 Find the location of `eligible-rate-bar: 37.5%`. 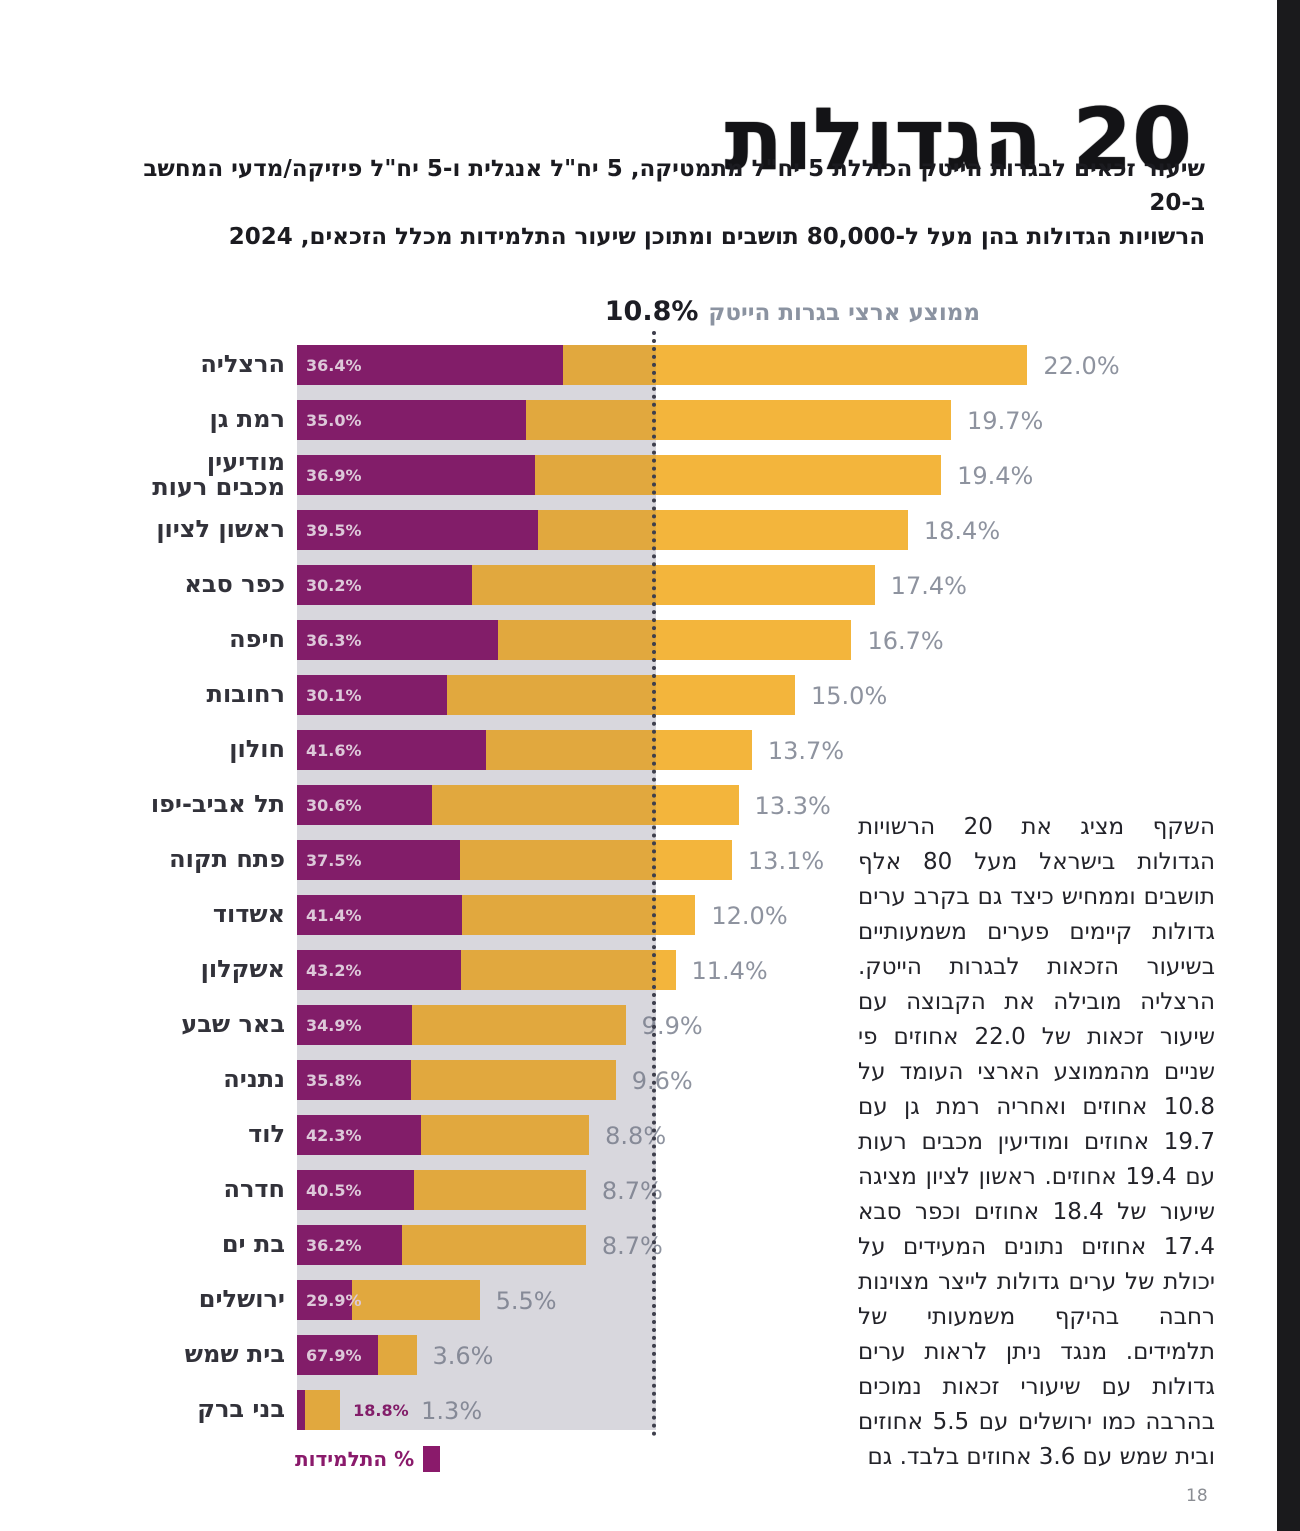

eligible-rate-bar: 37.5% is located at coordinates (514, 860).